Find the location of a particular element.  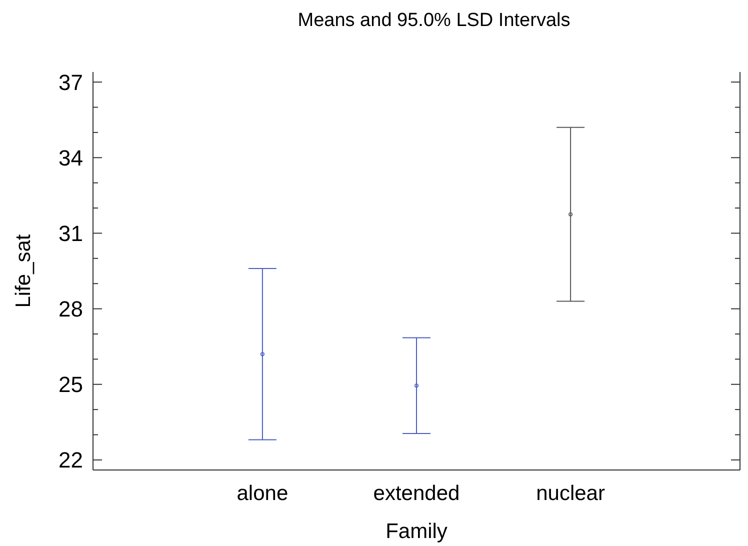

y-axis-title: Life_sat is located at coordinates (23, 271).